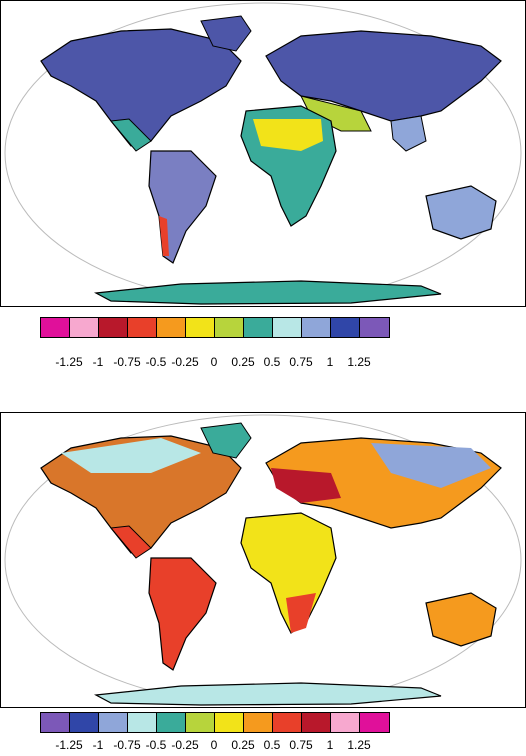 Image resolution: width=526 pixels, height=756 pixels. I want to click on region-arctic-north-america, so click(131, 455).